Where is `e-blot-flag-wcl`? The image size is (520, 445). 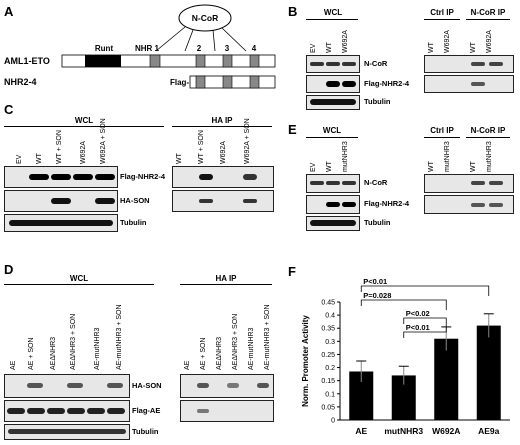
e-blot-flag-wcl is located at coordinates (333, 204).